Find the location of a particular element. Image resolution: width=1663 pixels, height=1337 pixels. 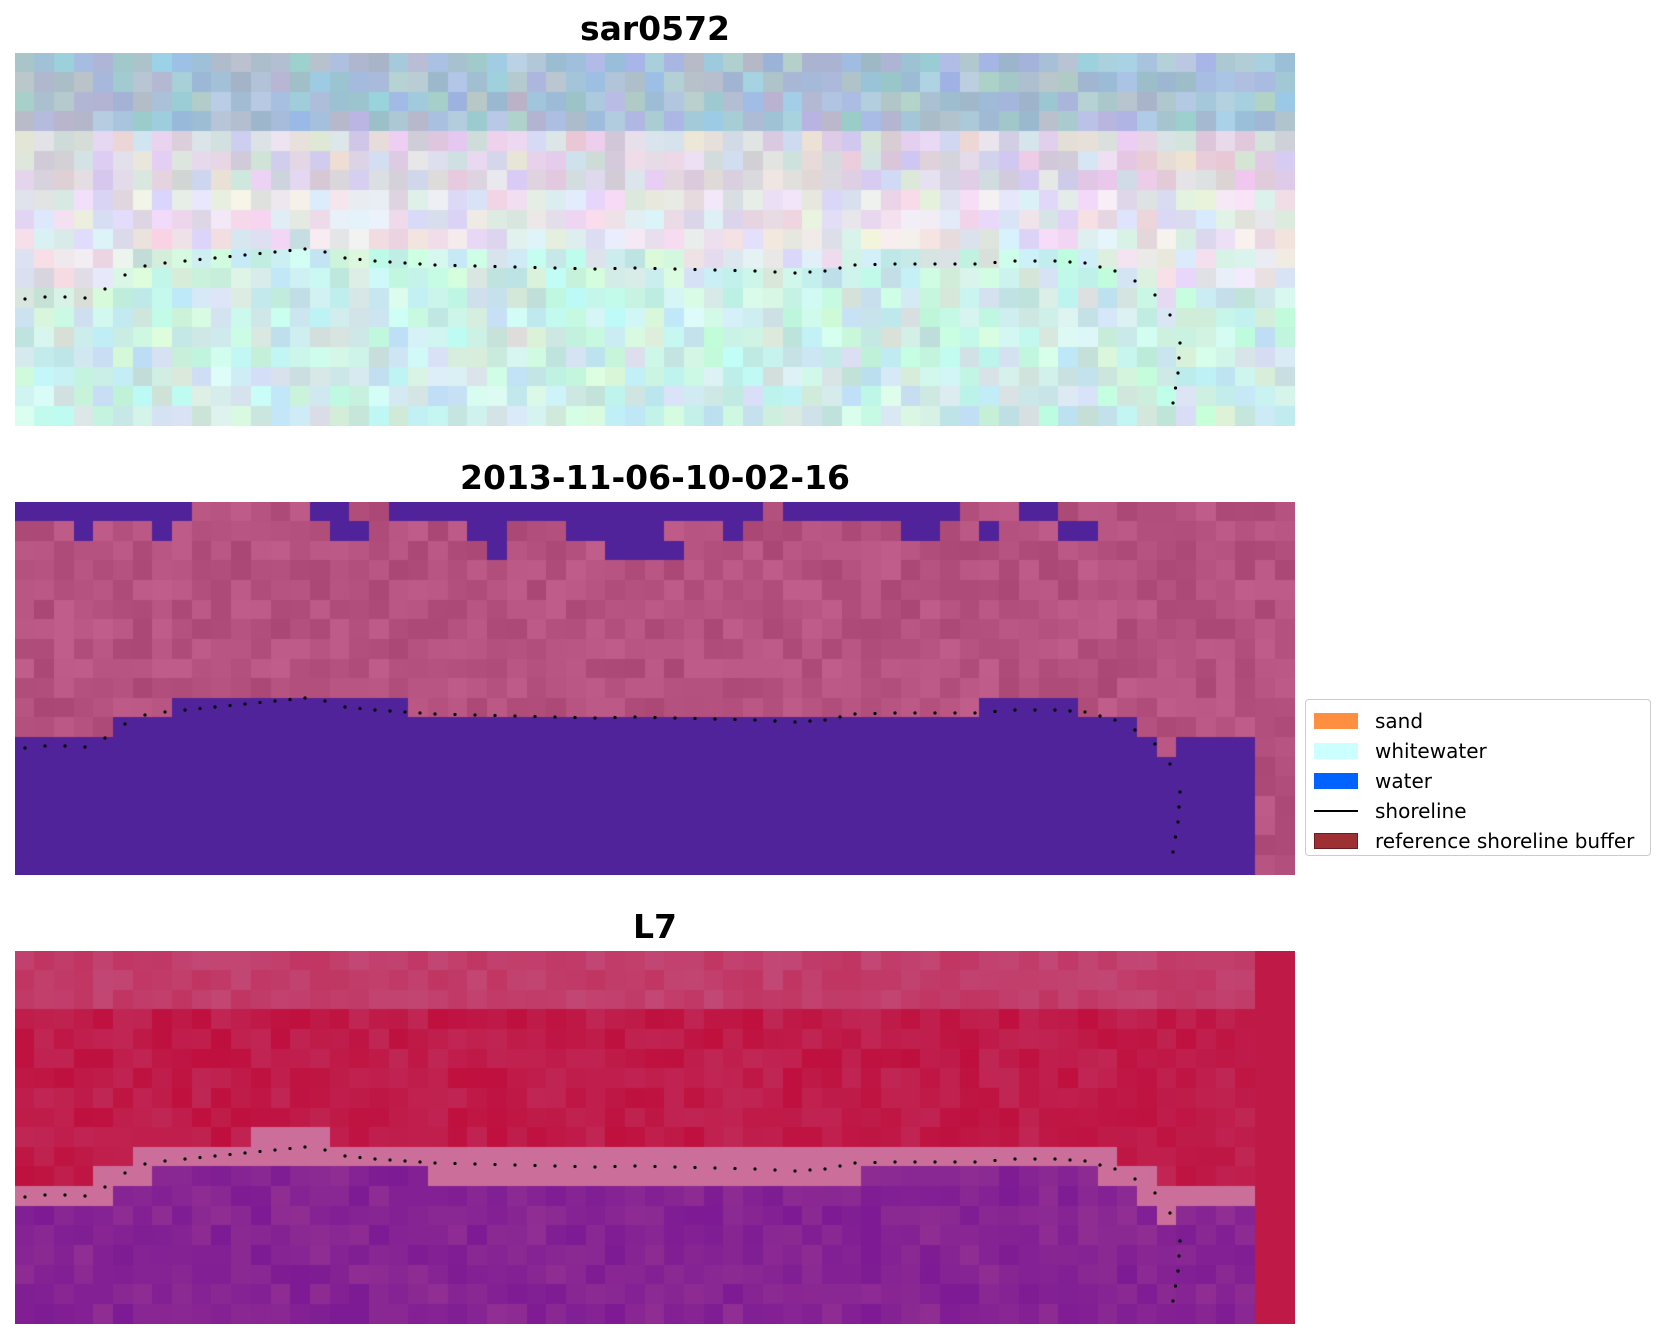

legend-item-reference-buffer: reference shoreline buffer is located at coordinates (1478, 841).